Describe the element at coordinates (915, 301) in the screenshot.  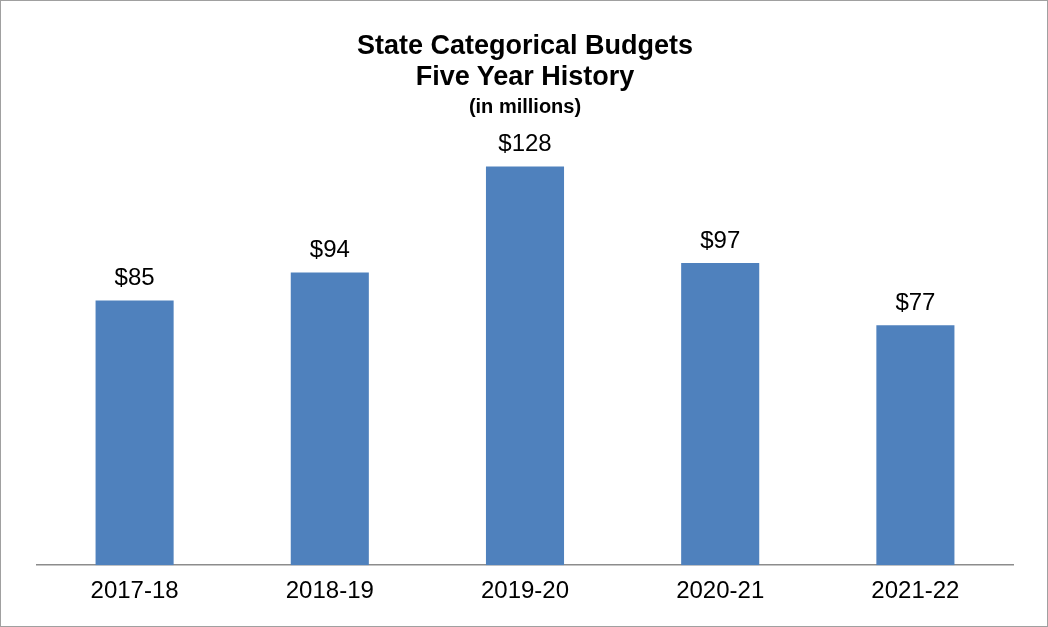
I see `data-label: $77` at that location.